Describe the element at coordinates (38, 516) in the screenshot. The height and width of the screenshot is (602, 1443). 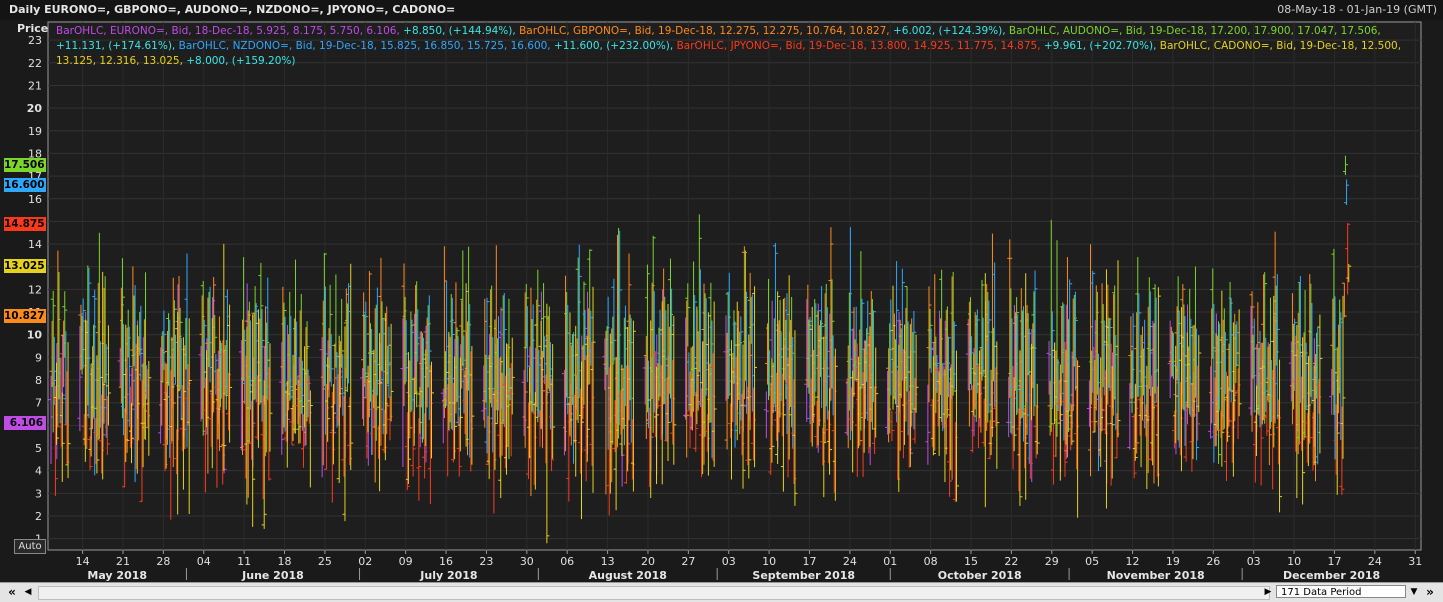
I see `y-tick-label: 2` at that location.